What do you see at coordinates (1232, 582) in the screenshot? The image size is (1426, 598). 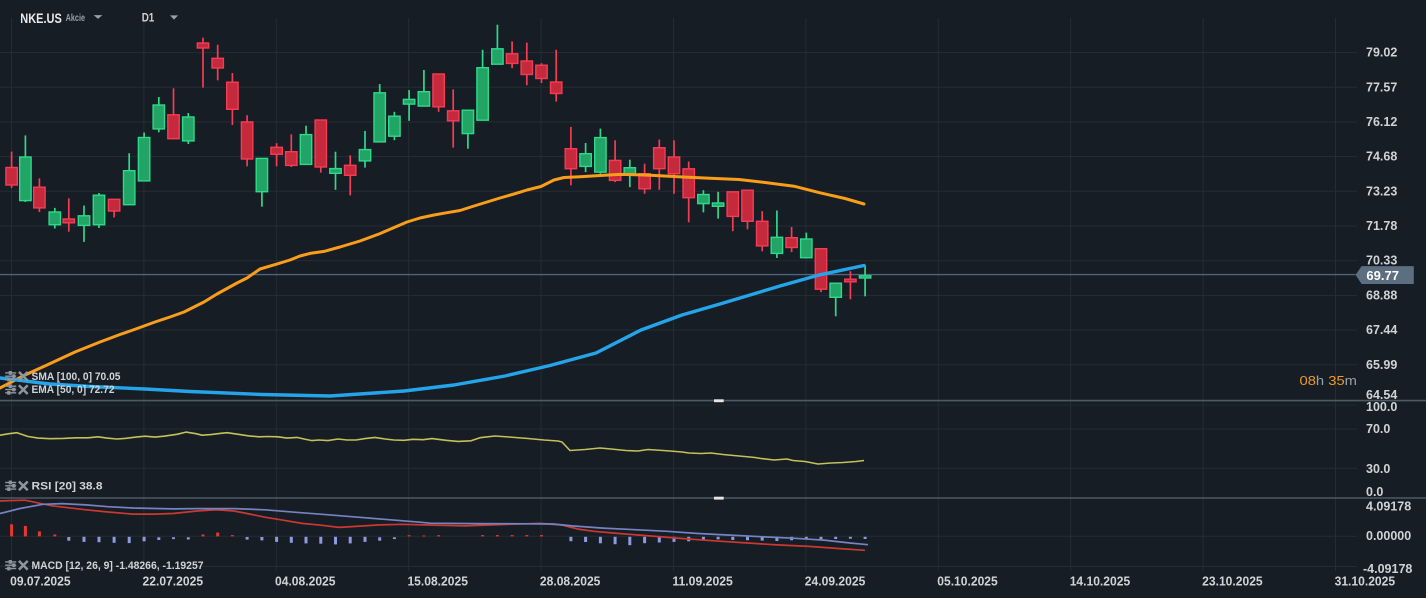 I see `svg-text: 23.10.2025` at bounding box center [1232, 582].